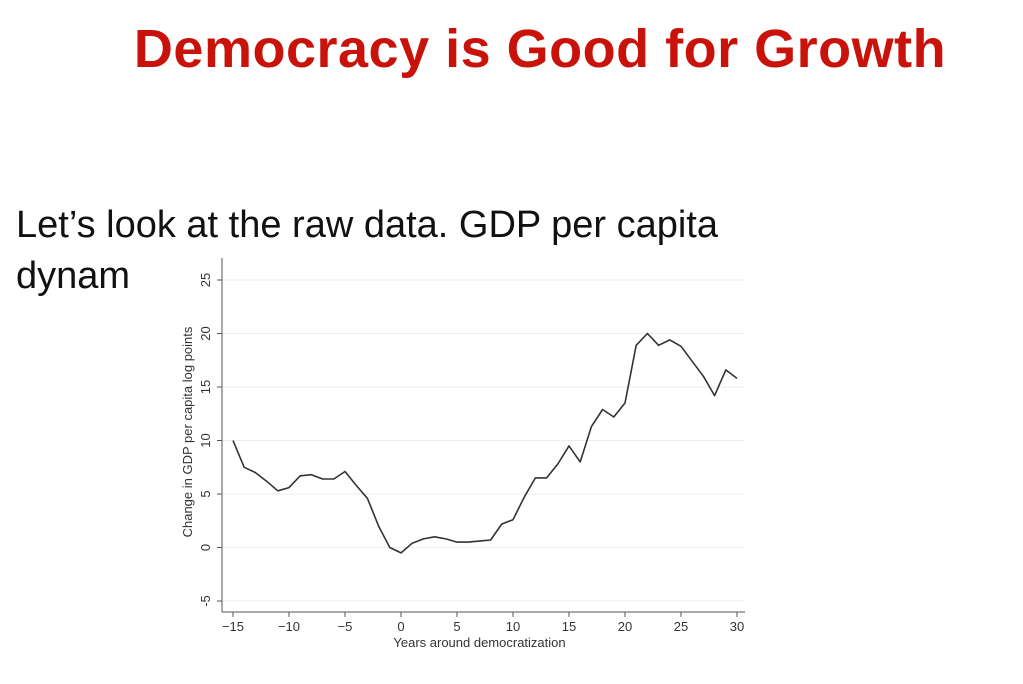 The image size is (1023, 684). What do you see at coordinates (205, 601) in the screenshot?
I see `y-tick-label: -5` at bounding box center [205, 601].